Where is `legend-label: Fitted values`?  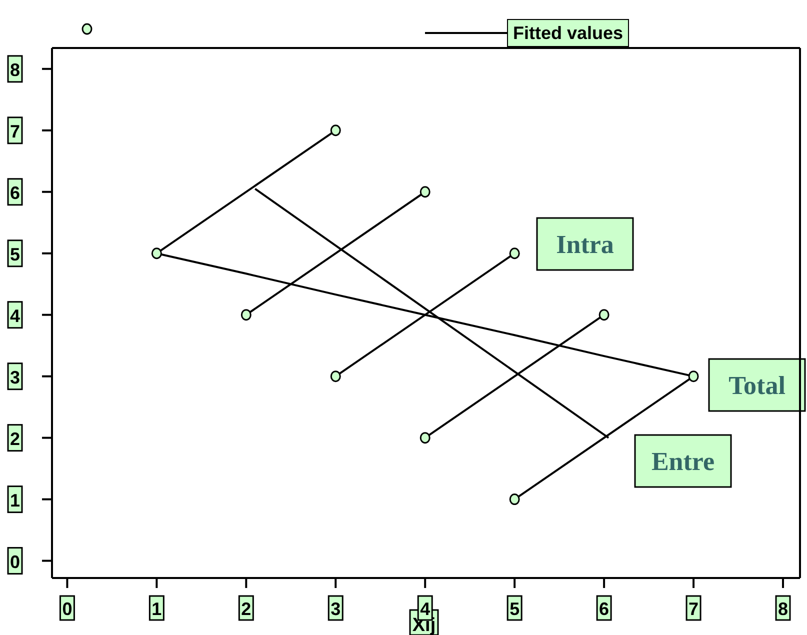 legend-label: Fitted values is located at coordinates (568, 33).